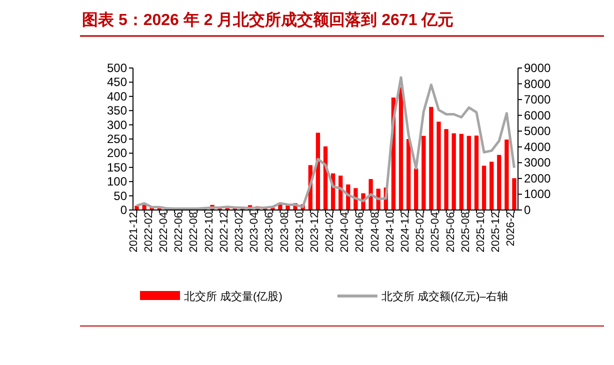  Describe the element at coordinates (496, 232) in the screenshot. I see `x-tick-label: 2025-12` at that location.